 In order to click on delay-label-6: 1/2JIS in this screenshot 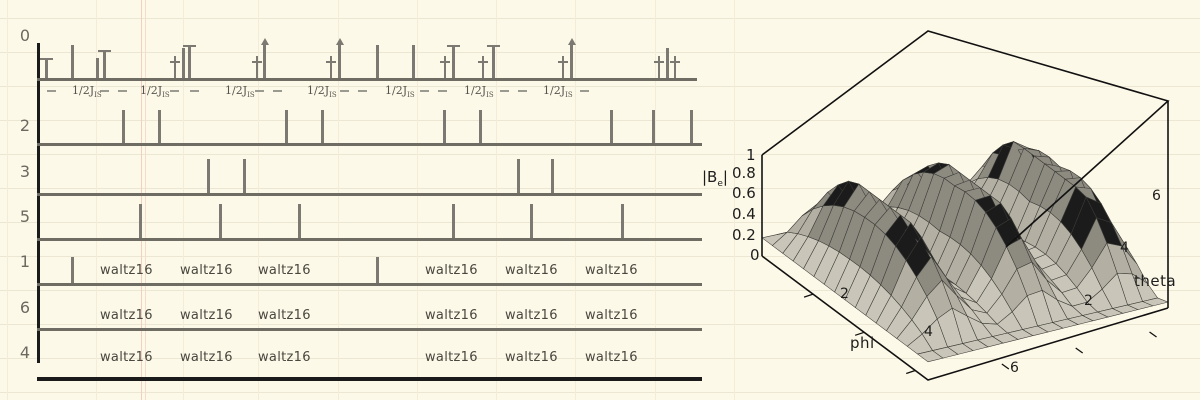, I will do `click(558, 91)`.